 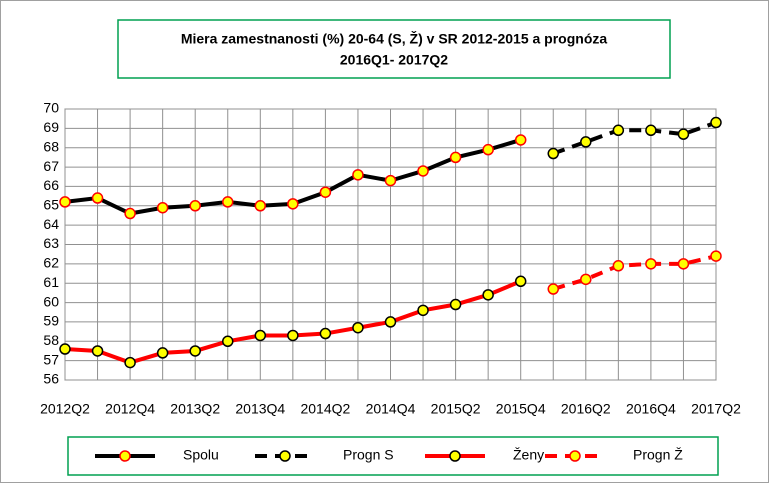 I want to click on y-tick-label: 69, so click(x=51, y=127).